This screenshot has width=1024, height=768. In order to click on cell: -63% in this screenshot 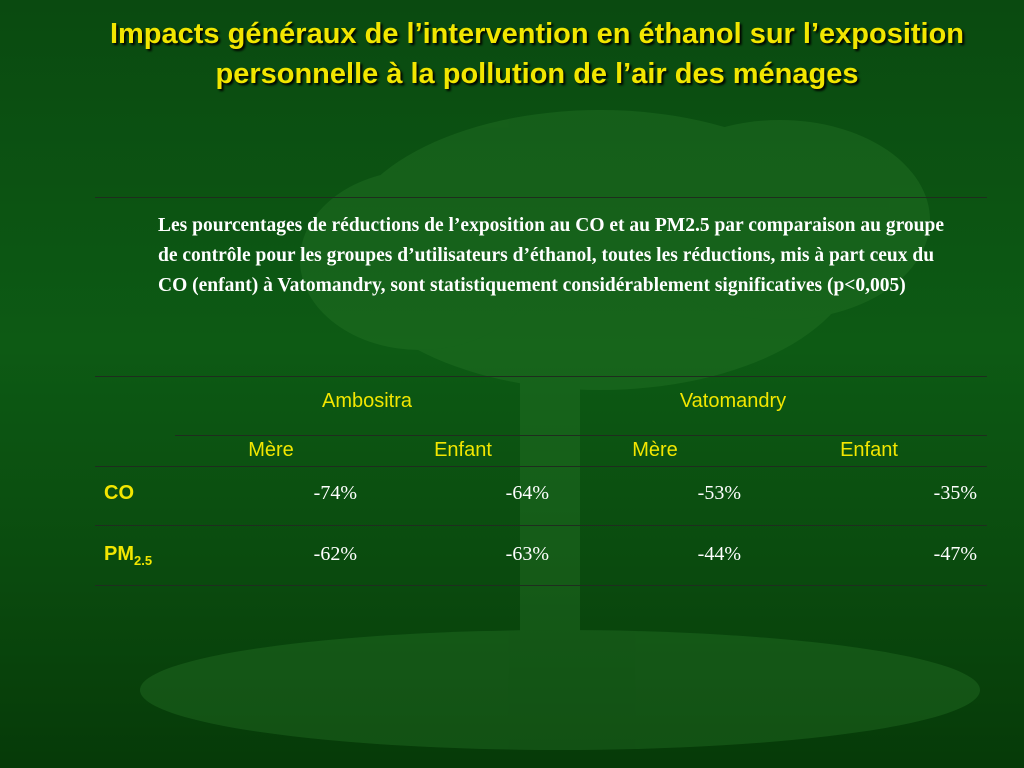, I will do `click(527, 554)`.